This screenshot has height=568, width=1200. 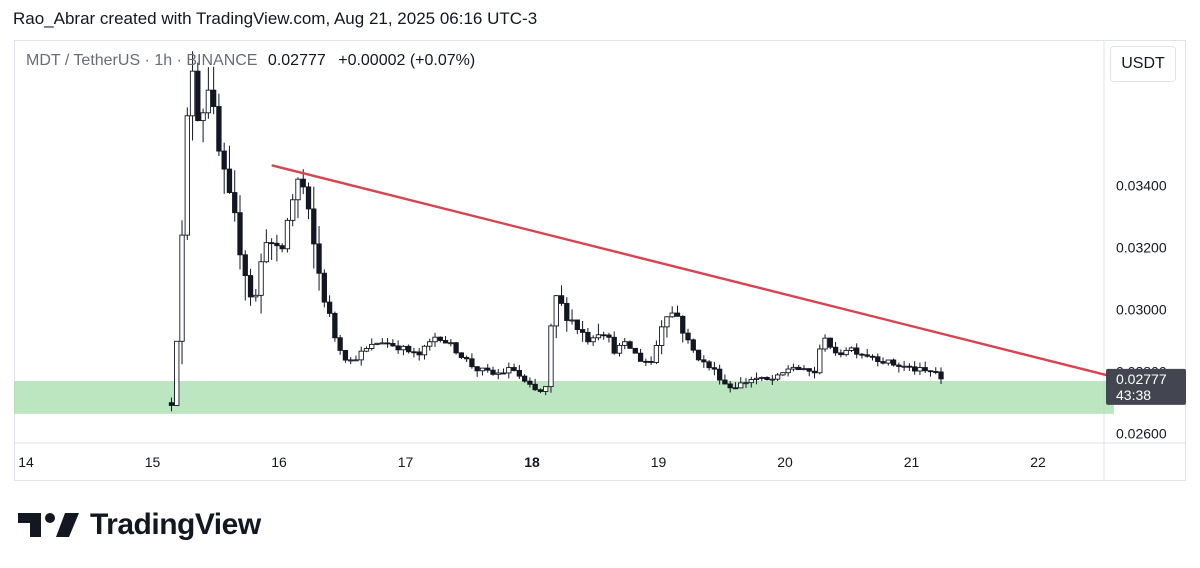 I want to click on symbol-name: MDT / TetherUS · 1h · BINANCE, so click(x=142, y=60).